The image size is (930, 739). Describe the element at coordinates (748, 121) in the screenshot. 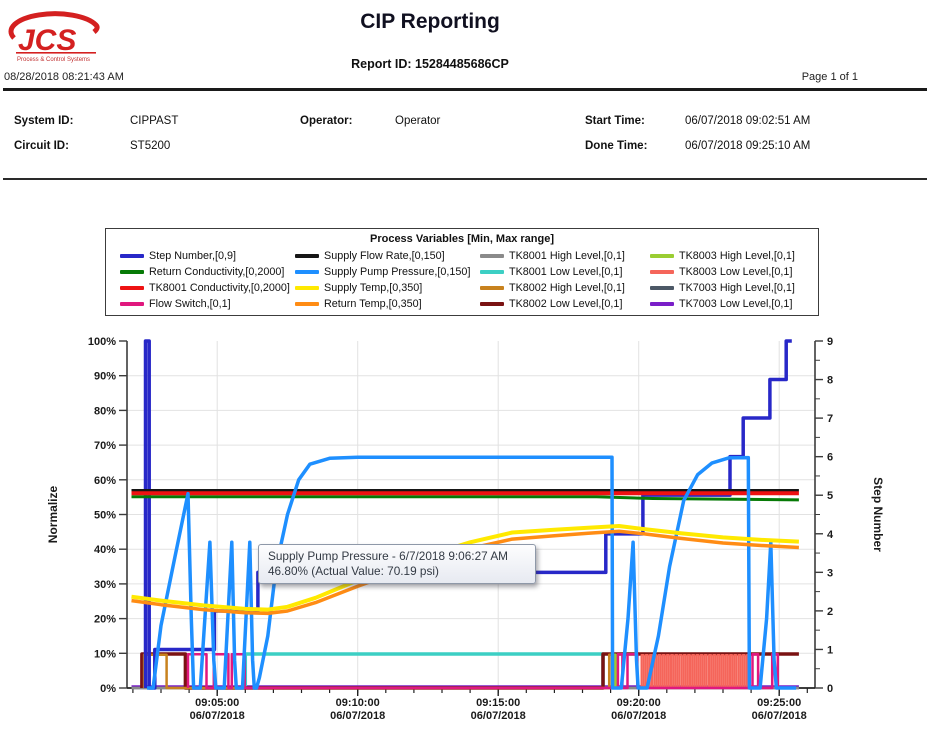

I see `start-time-value: 06/07/2018 09:02:51 AM` at that location.